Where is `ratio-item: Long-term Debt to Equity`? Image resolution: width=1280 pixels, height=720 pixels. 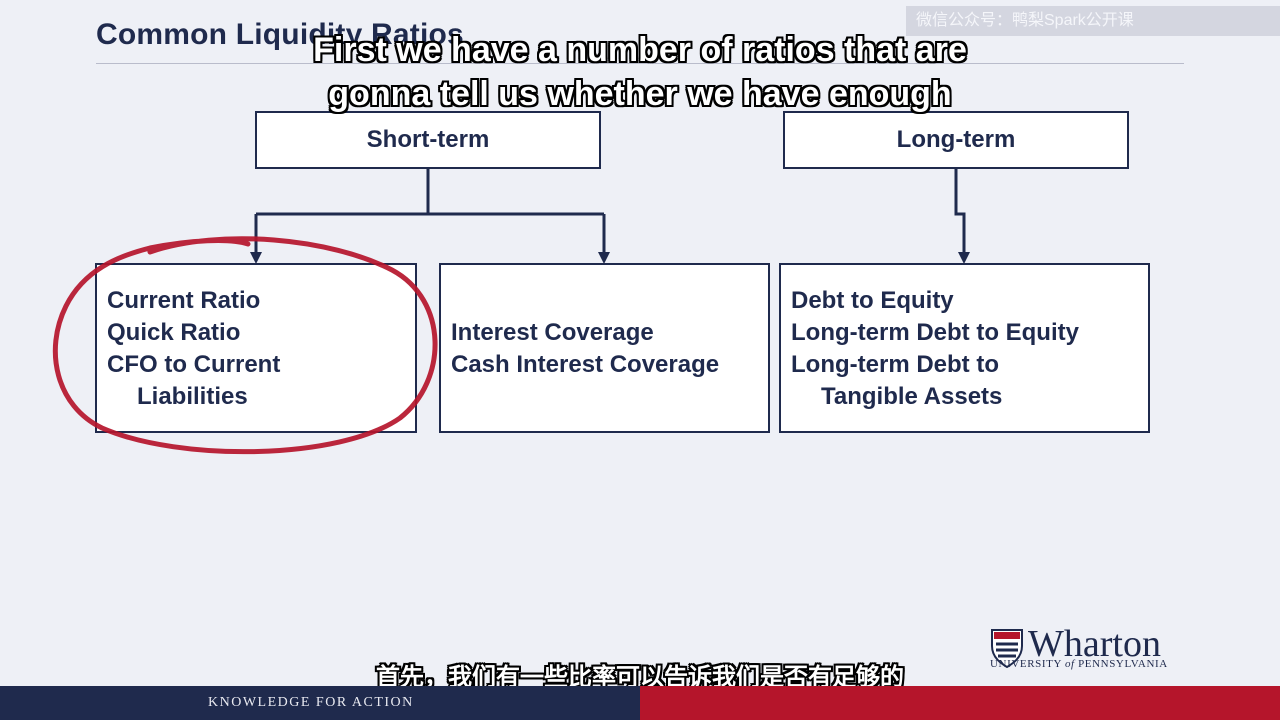
ratio-item: Long-term Debt to Equity is located at coordinates (935, 332).